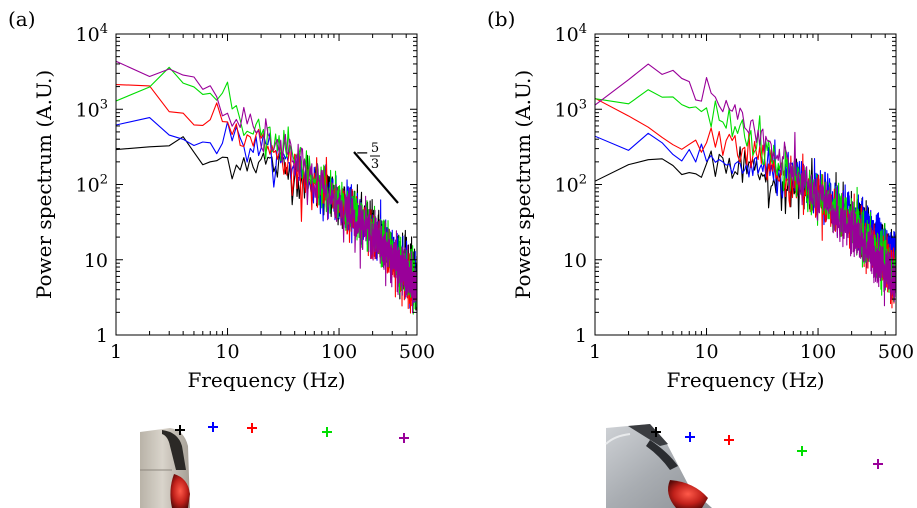 This screenshot has width=917, height=508. Describe the element at coordinates (362, 152) in the screenshot. I see `slope-minus: −` at that location.